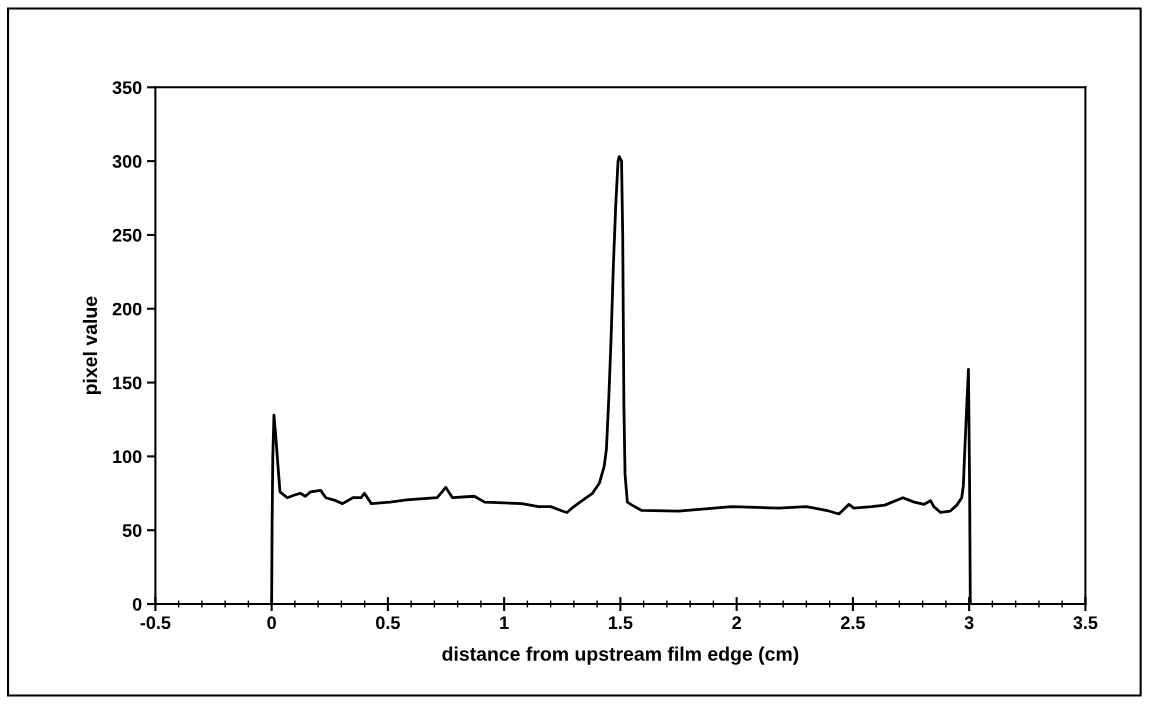 The height and width of the screenshot is (704, 1151). What do you see at coordinates (388, 623) in the screenshot?
I see `x-tick-label: 0.5` at bounding box center [388, 623].